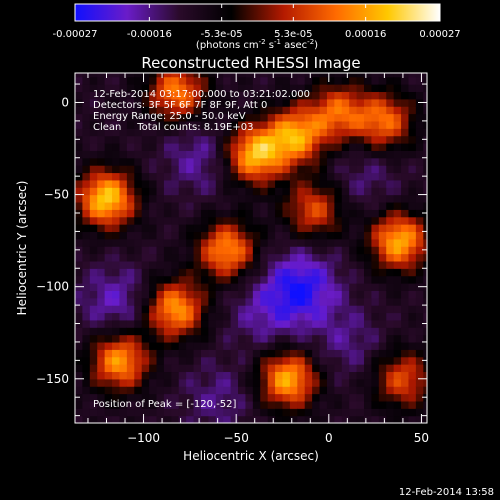  What do you see at coordinates (56, 195) in the screenshot?
I see `y-tick-label: −50` at bounding box center [56, 195].